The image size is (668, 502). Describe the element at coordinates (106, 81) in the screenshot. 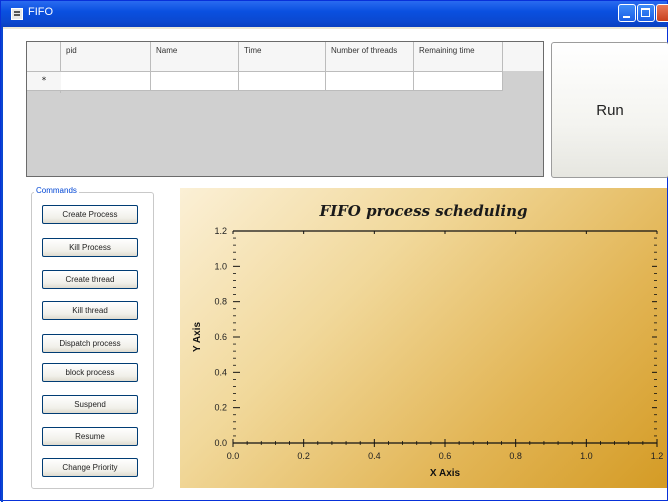

I see `grid-cell-pid` at that location.